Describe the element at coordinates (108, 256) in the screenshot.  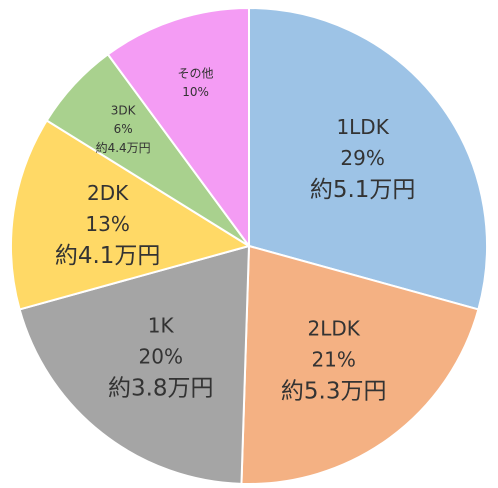
I see `rent-label: 約4.1万円` at that location.